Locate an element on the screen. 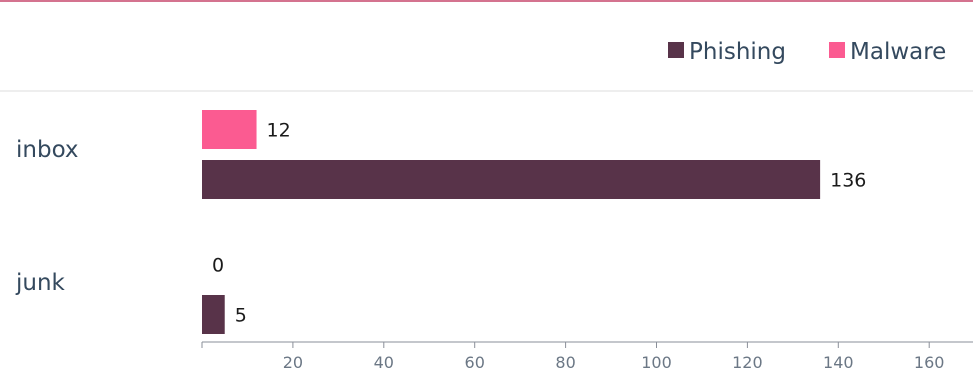 The width and height of the screenshot is (973, 376). legend-swatch-phishing is located at coordinates (676, 50).